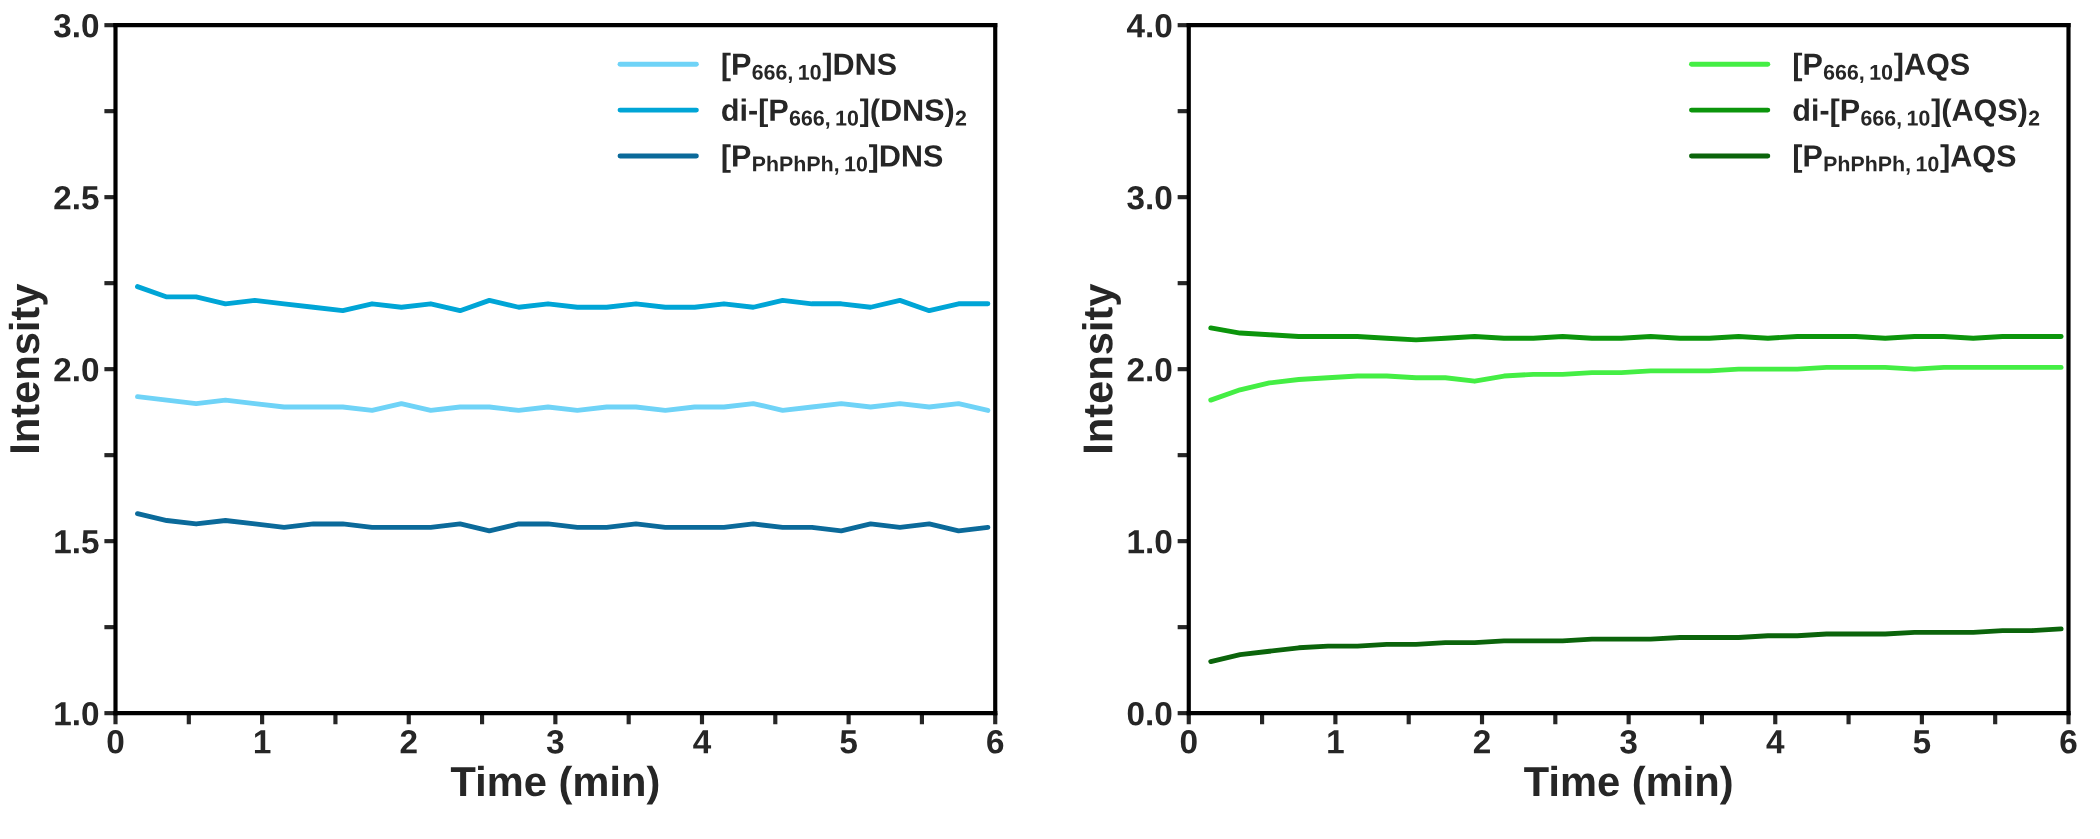  I want to click on legend-label: [P$_{PhPhPh,10}$]DNS, so click(832, 159).